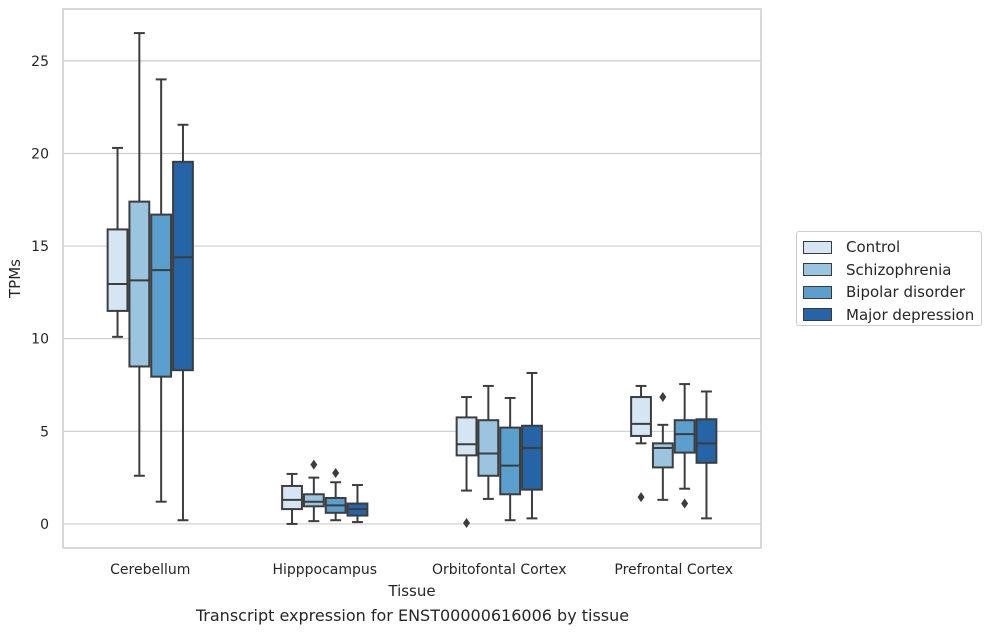  I want to click on y-tick-label: 10, so click(40, 340).